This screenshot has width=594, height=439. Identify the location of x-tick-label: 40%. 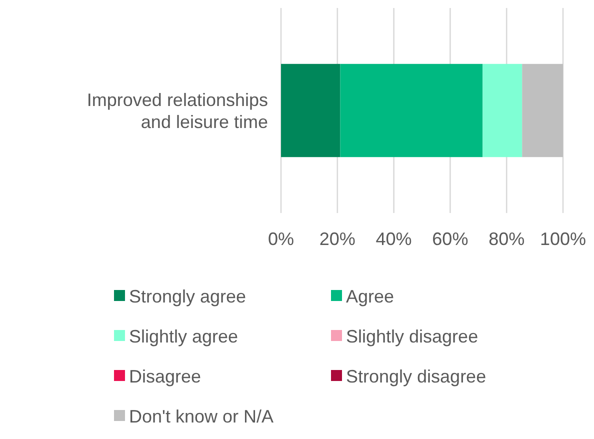
(394, 239).